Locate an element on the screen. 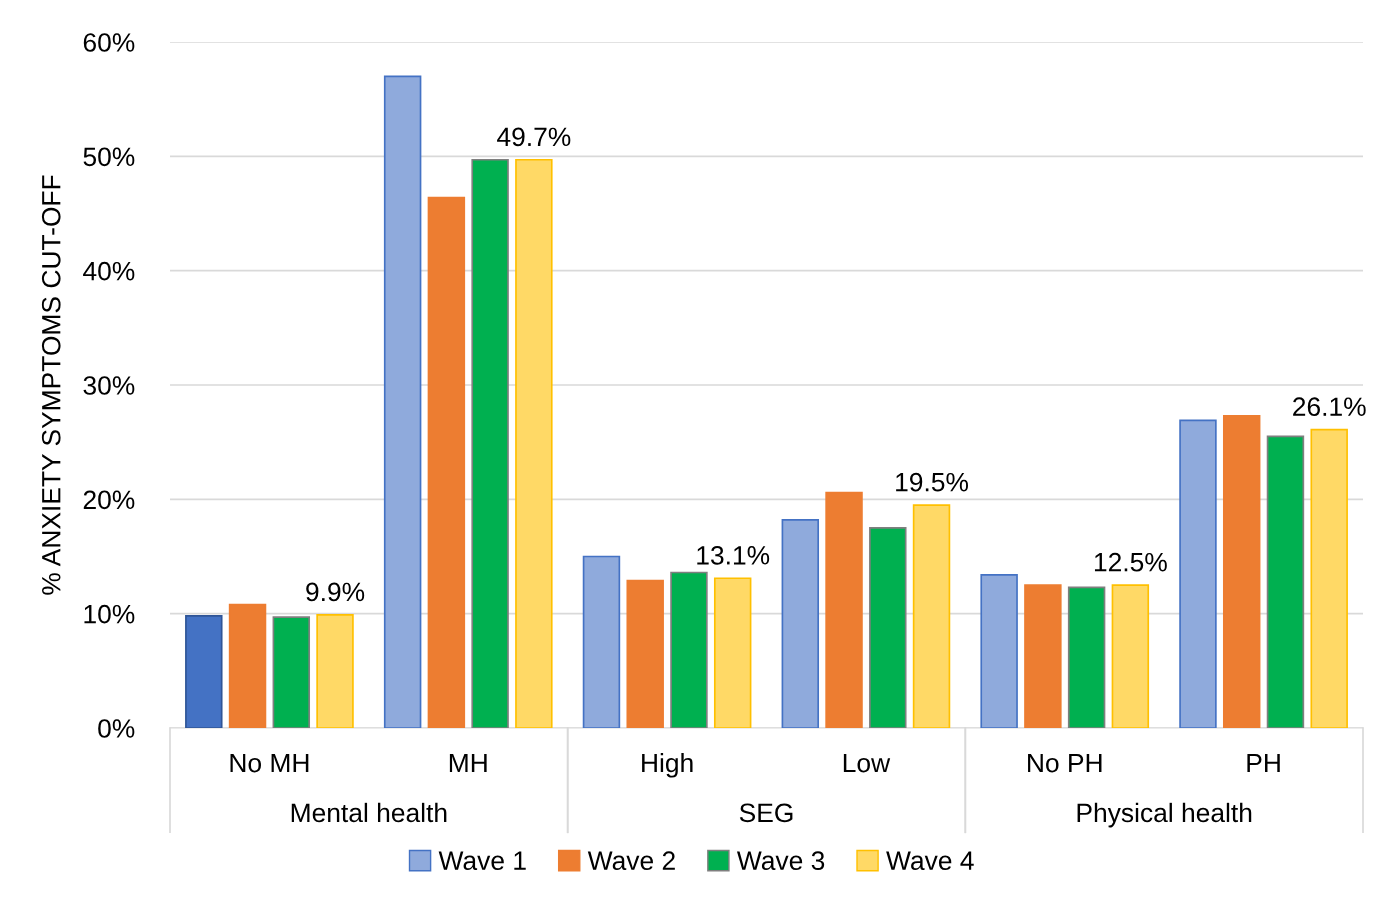  data-label: 26.1% is located at coordinates (1329, 407).